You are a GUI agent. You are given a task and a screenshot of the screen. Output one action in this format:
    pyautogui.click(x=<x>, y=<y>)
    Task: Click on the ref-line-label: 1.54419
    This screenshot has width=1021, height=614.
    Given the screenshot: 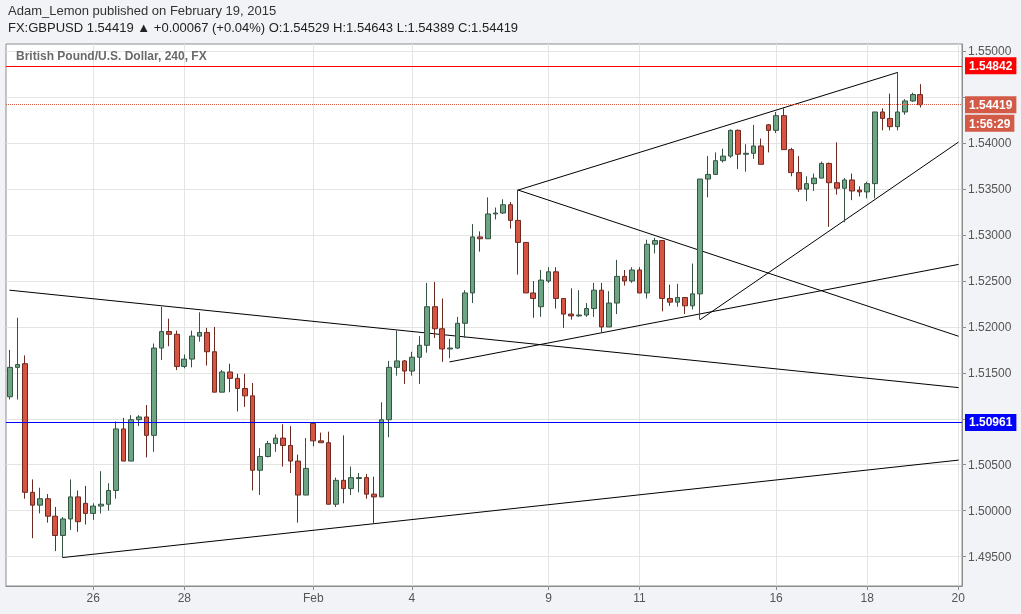 What is the action you would take?
    pyautogui.click(x=991, y=104)
    